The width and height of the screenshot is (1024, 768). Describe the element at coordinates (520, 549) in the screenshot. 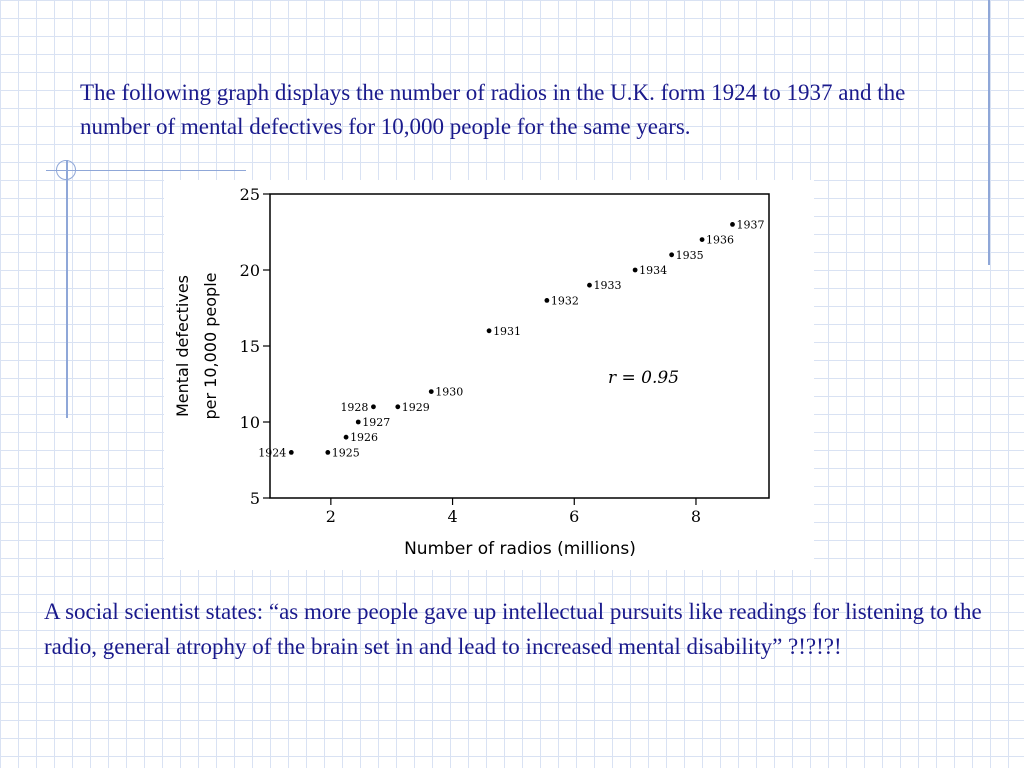

I see `x-axis-label: Number of radios (millions)` at that location.